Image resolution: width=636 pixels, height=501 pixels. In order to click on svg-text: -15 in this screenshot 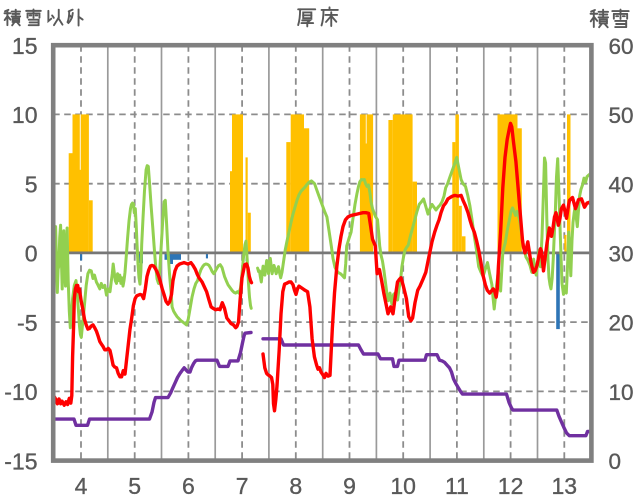, I will do `click(20, 461)`.